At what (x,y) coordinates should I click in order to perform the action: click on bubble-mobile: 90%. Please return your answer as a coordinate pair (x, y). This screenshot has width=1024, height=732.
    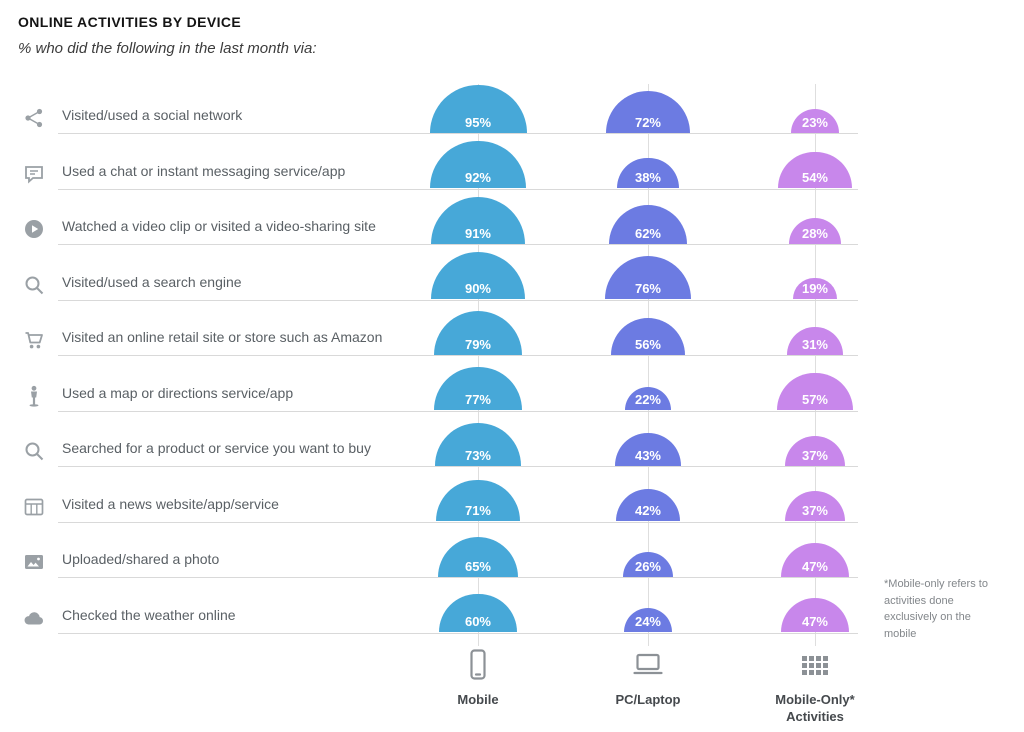
    Looking at the image, I should click on (478, 276).